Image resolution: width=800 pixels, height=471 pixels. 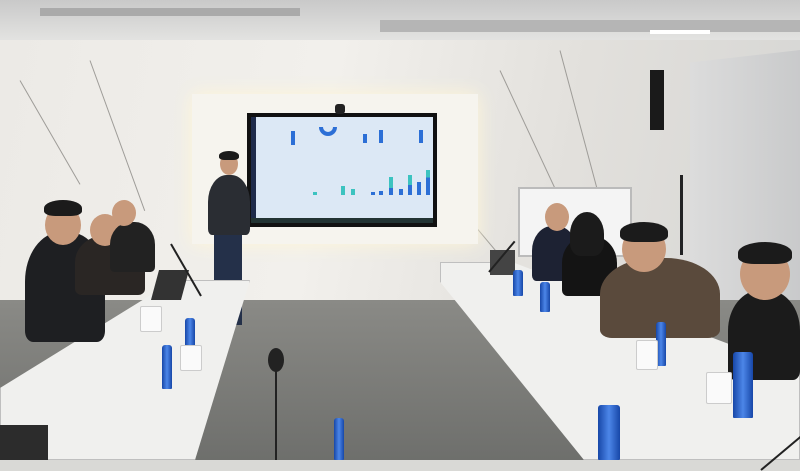 What do you see at coordinates (253, 170) in the screenshot?
I see `app-sidebar` at bounding box center [253, 170].